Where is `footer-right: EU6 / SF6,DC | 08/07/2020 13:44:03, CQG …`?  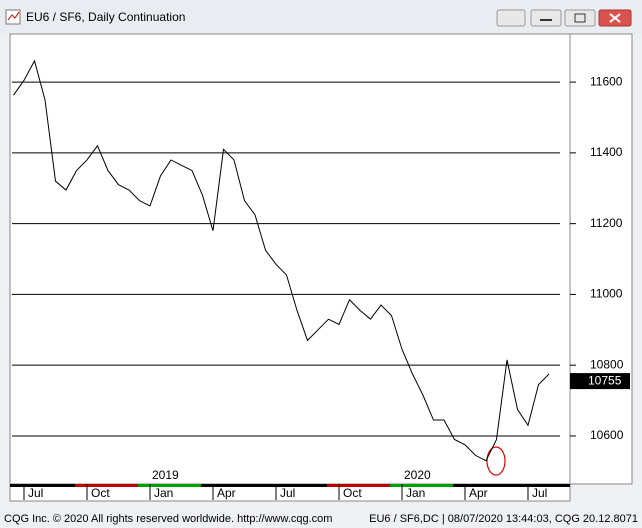 footer-right: EU6 / SF6,DC | 08/07/2020 13:44:03, CQG … is located at coordinates (503, 519).